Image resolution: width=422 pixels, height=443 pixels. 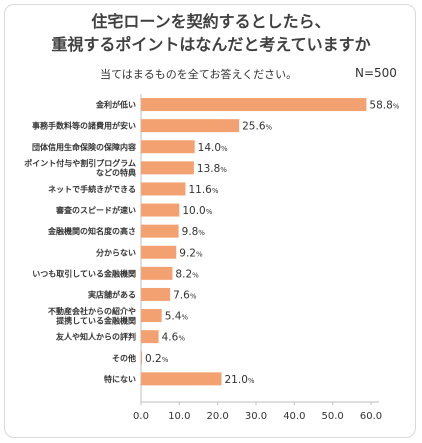 I want to click on x-tick-label: 30.0, so click(x=256, y=416).